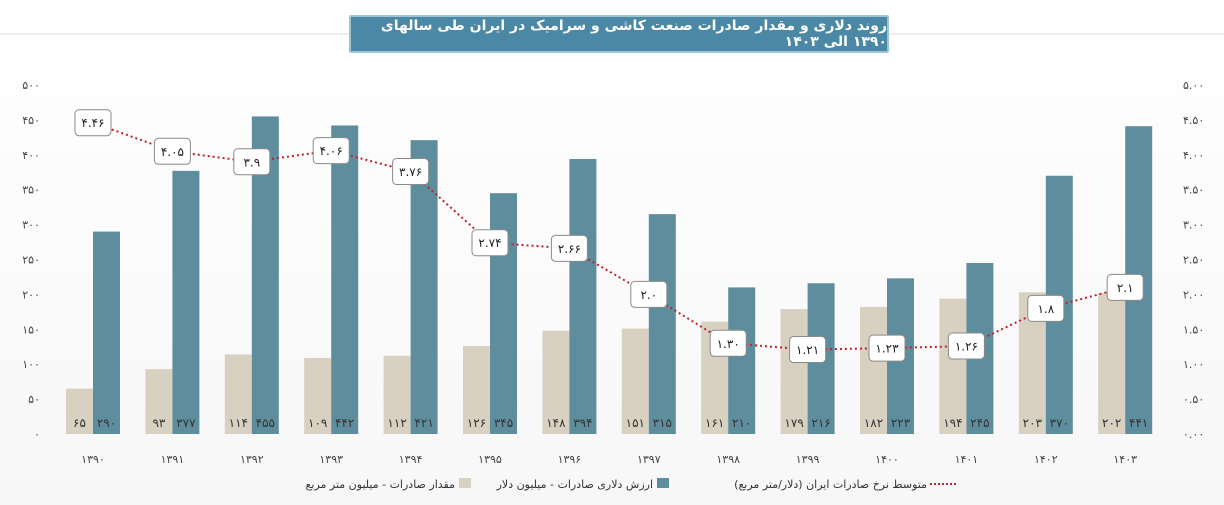 Image resolution: width=1224 pixels, height=505 pixels. Describe the element at coordinates (887, 459) in the screenshot. I see `x-axis-tick: ۱۴۰۰` at that location.